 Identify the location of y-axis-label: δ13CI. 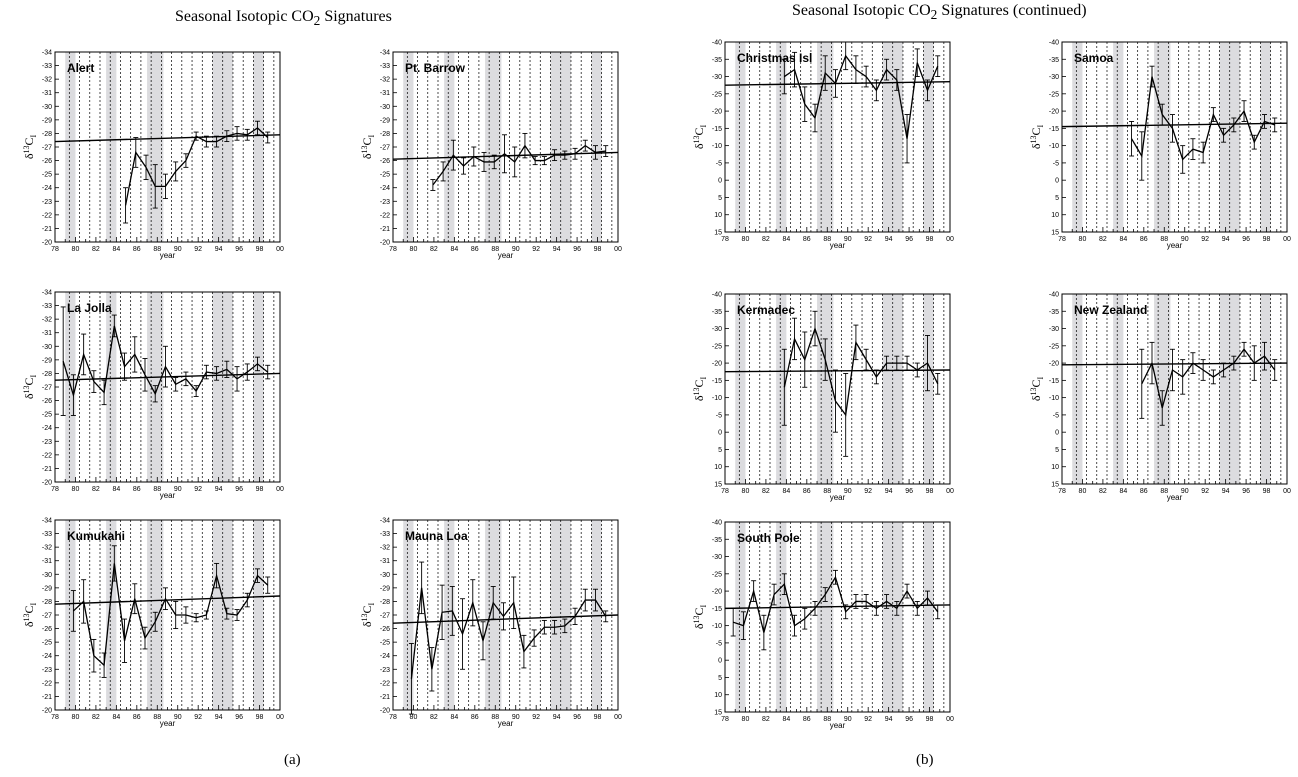
(30, 147).